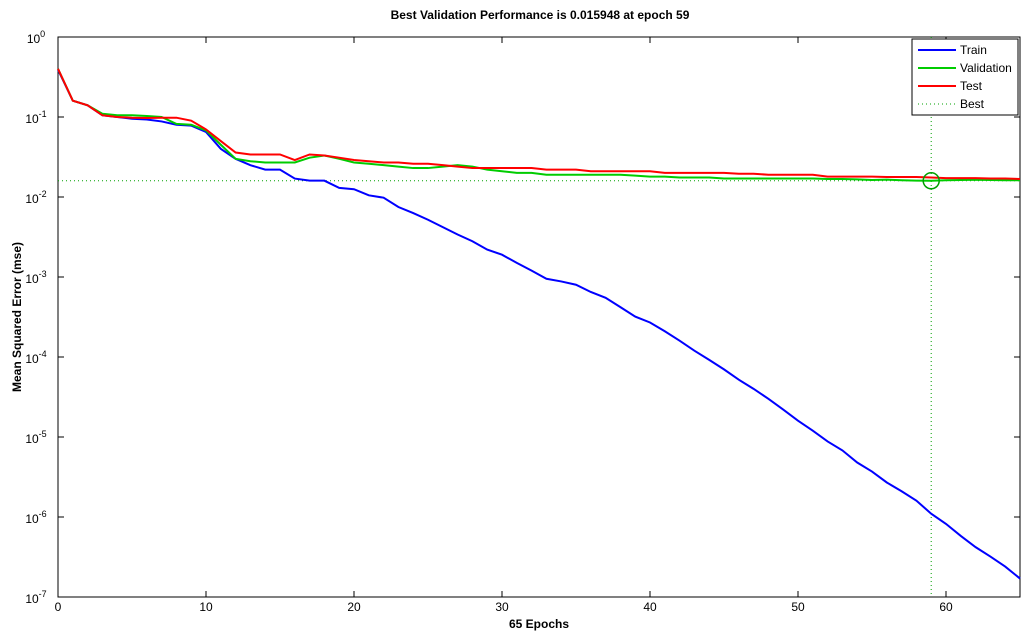 The image size is (1021, 637). What do you see at coordinates (35, 277) in the screenshot?
I see `y-tick-label: 10⁻³` at bounding box center [35, 277].